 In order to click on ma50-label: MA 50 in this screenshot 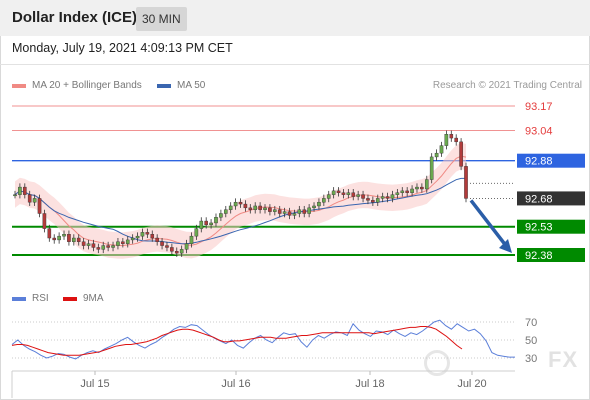, I will do `click(191, 85)`.